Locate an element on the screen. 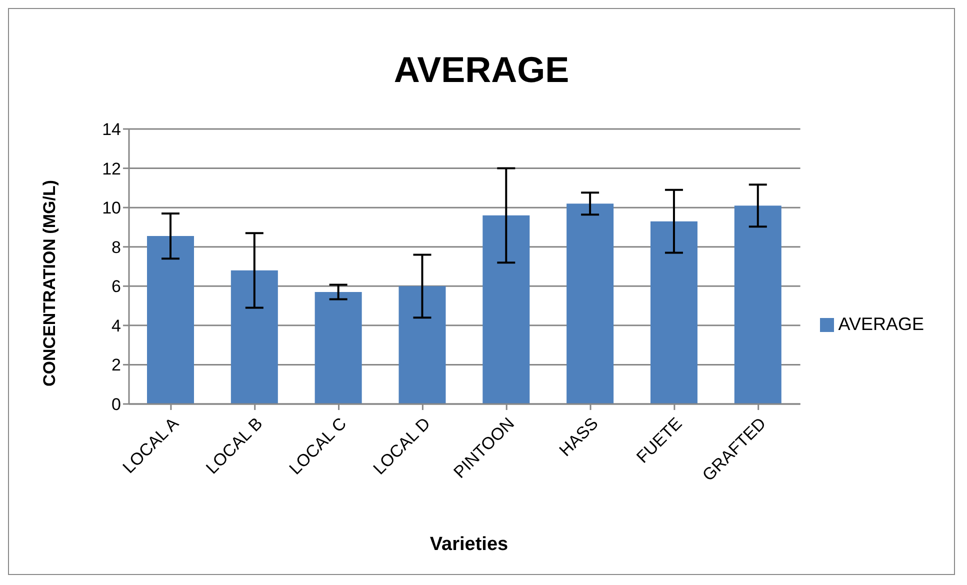 Image resolution: width=967 pixels, height=585 pixels. y-axis-title: CONCENTRATION (MG/L) is located at coordinates (50, 283).